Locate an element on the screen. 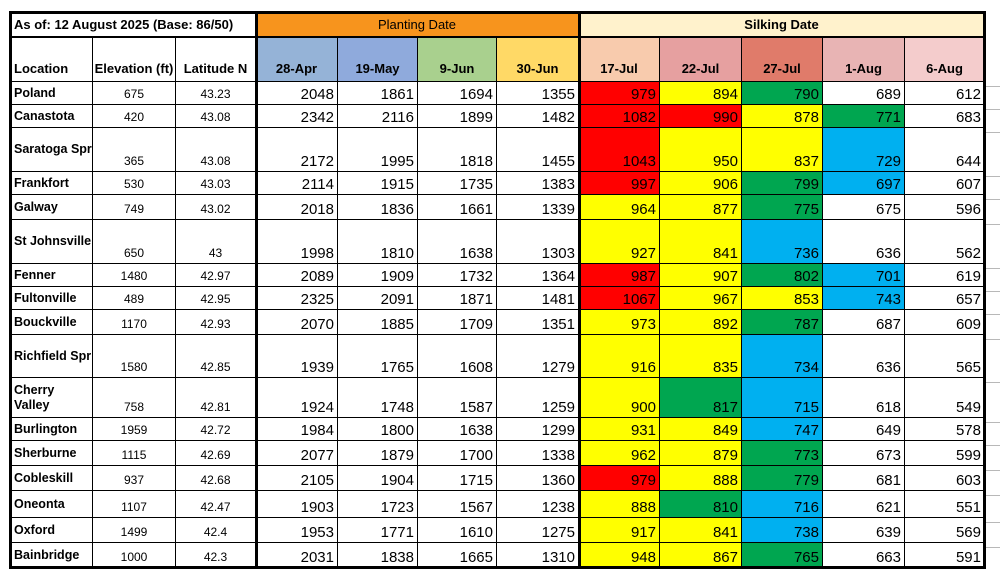  data-cell-latitude: 43.23 is located at coordinates (216, 93).